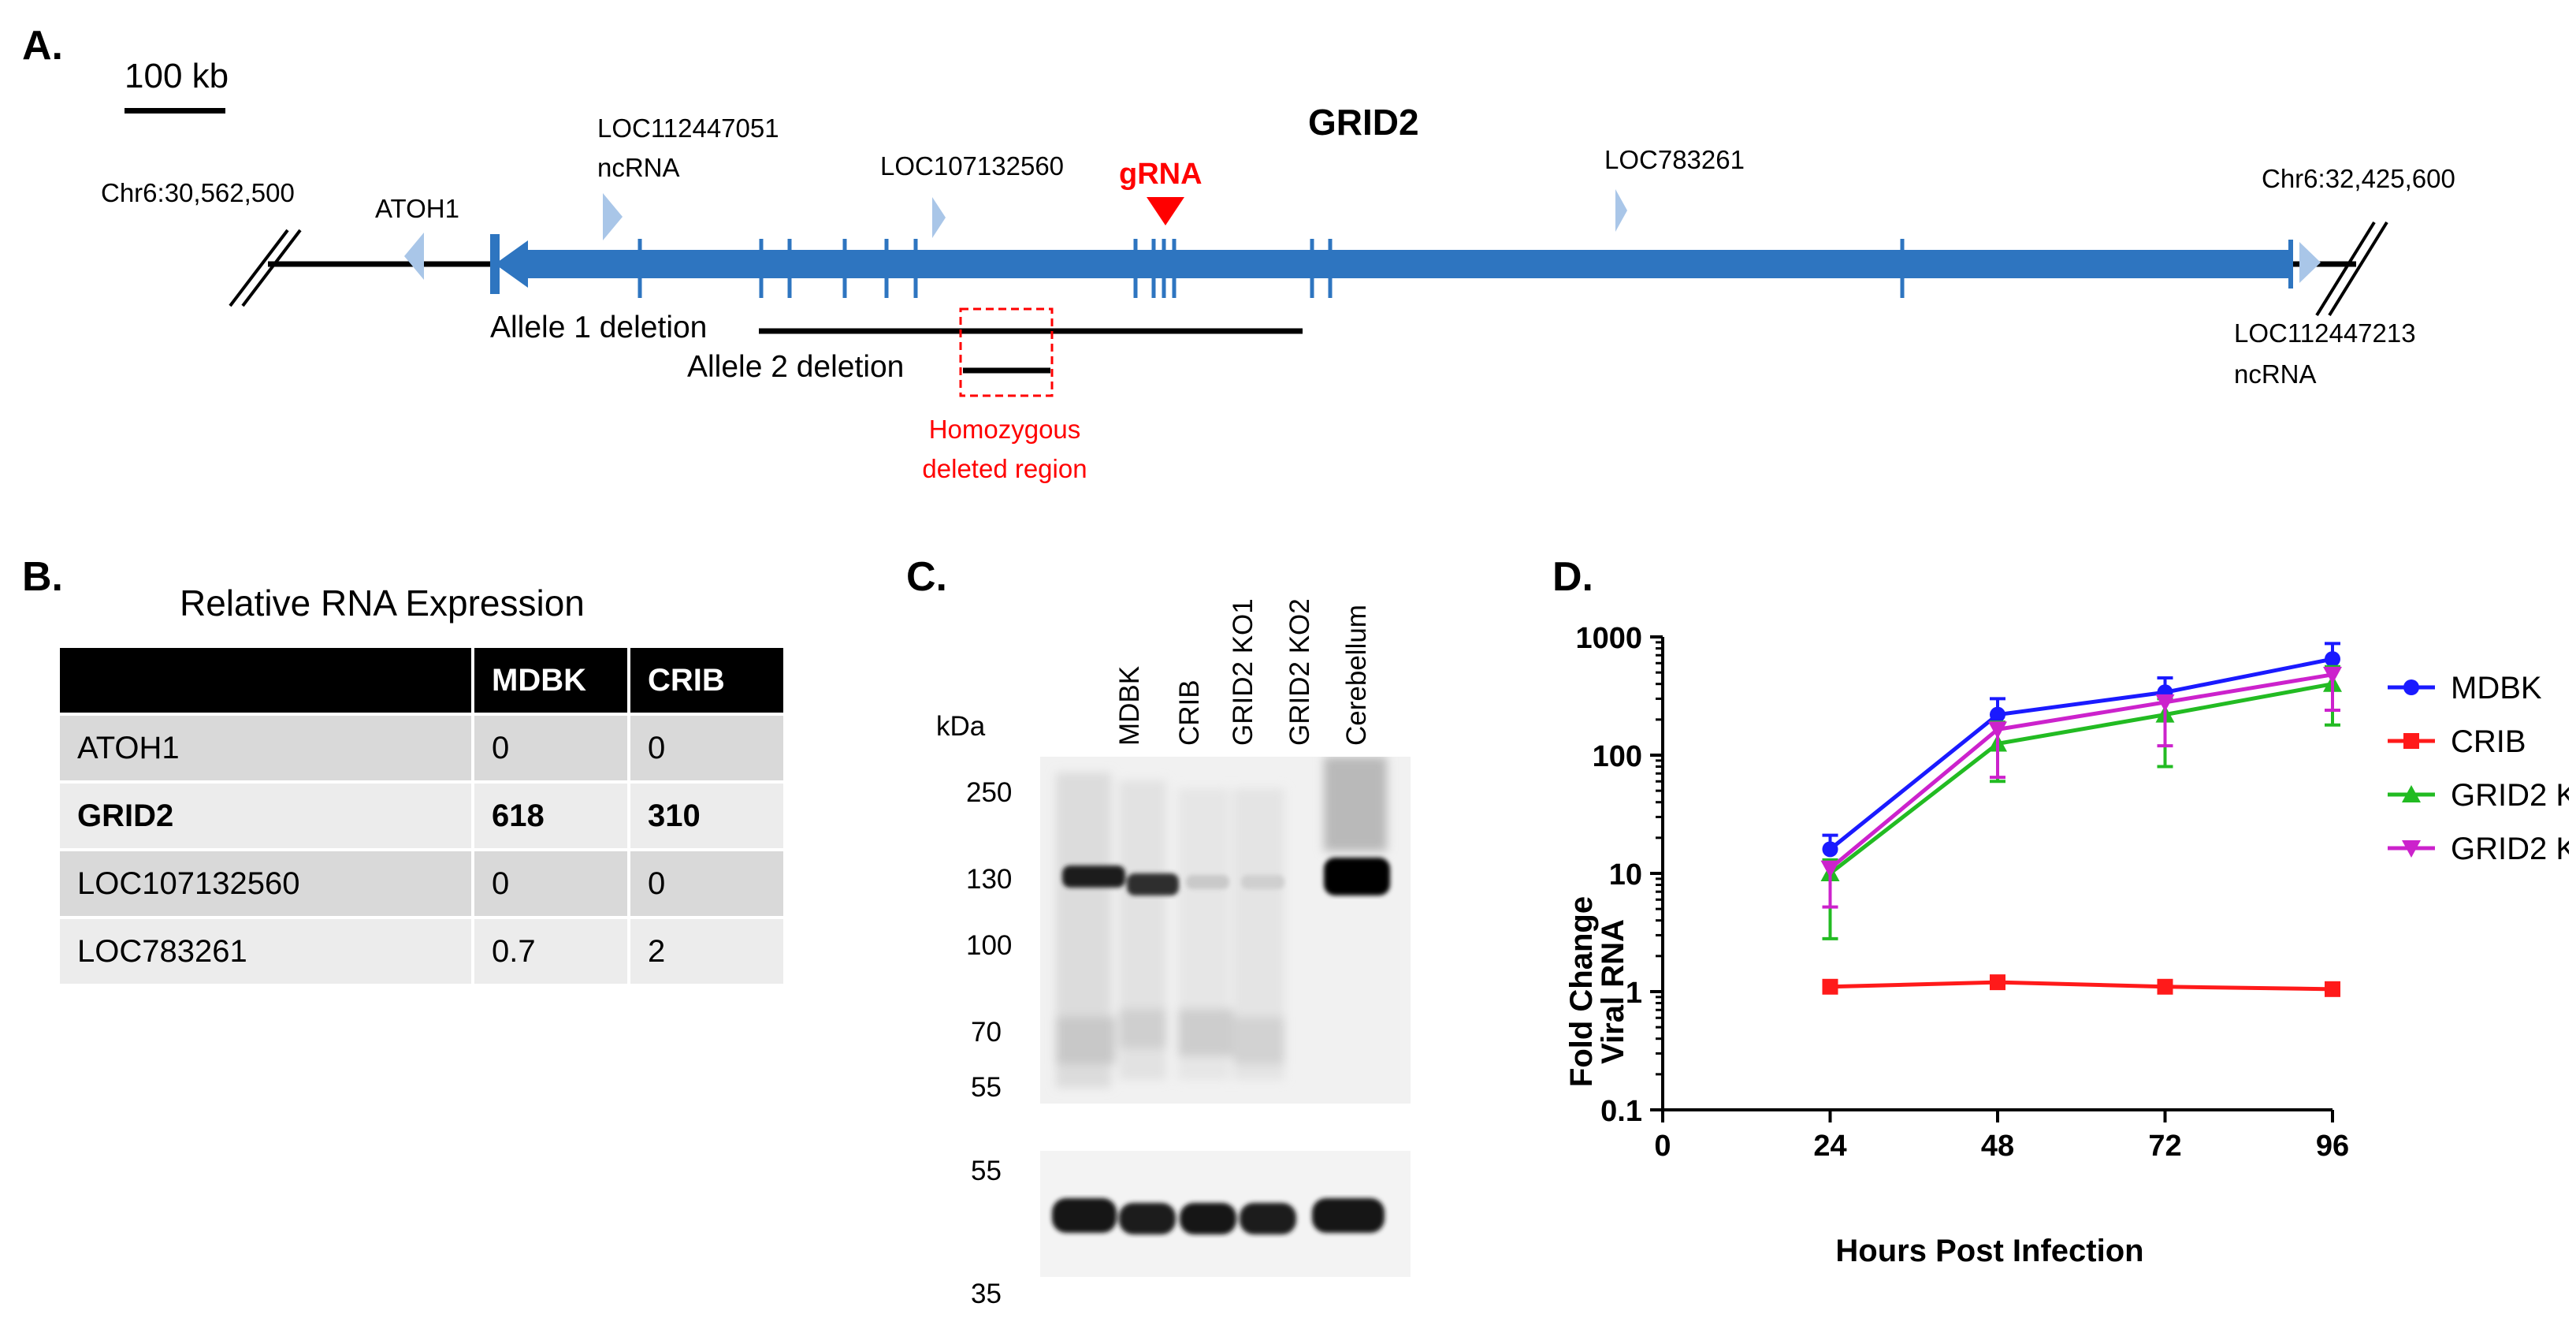 The image size is (2576, 1329). What do you see at coordinates (2080, 778) in the screenshot?
I see `series-line-grid2-ko1` at bounding box center [2080, 778].